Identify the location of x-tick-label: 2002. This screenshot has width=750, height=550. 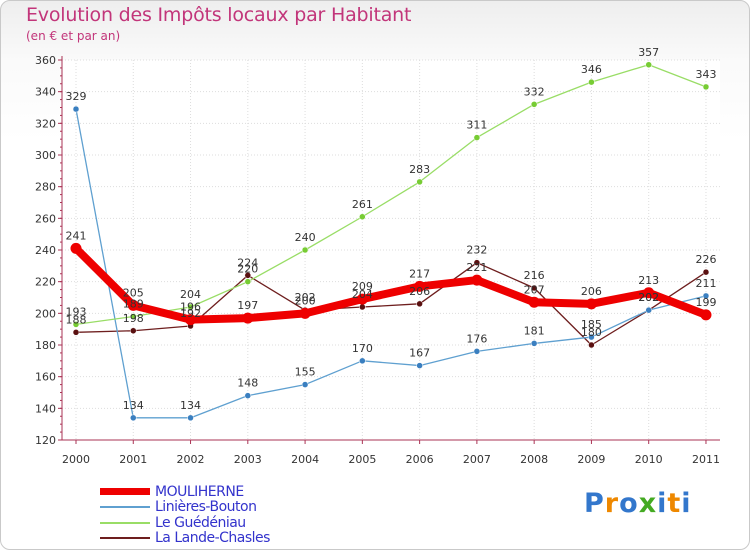
(191, 459).